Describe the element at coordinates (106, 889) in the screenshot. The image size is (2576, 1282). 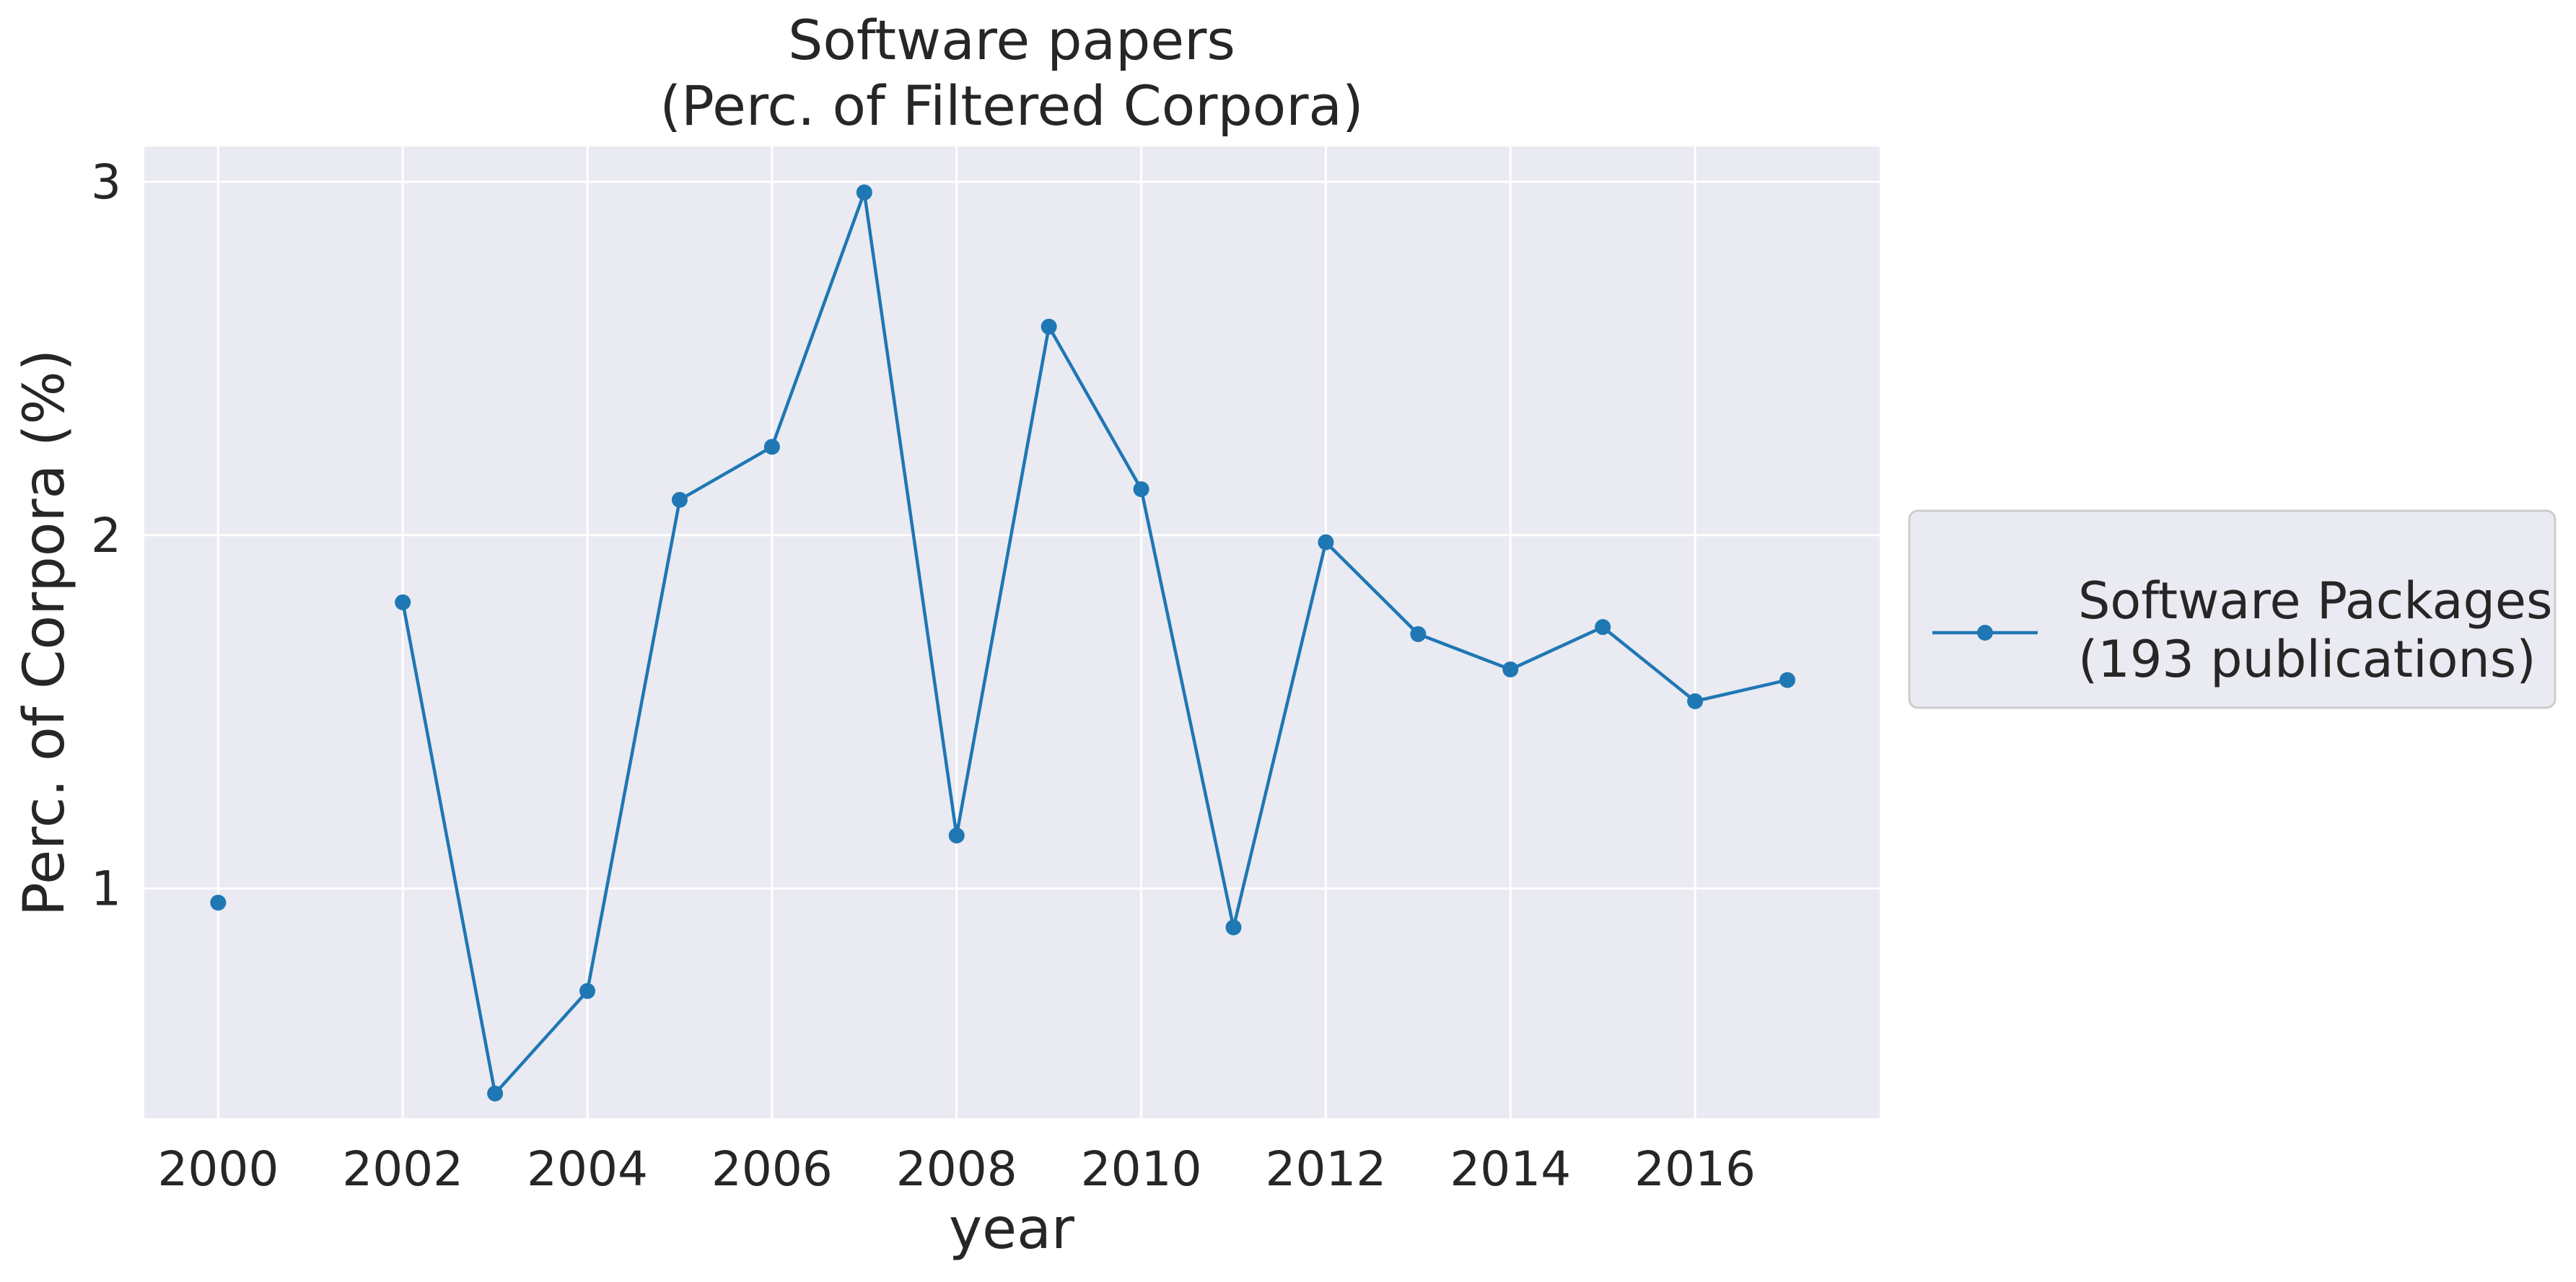
I see `y-tick-label: 1` at that location.